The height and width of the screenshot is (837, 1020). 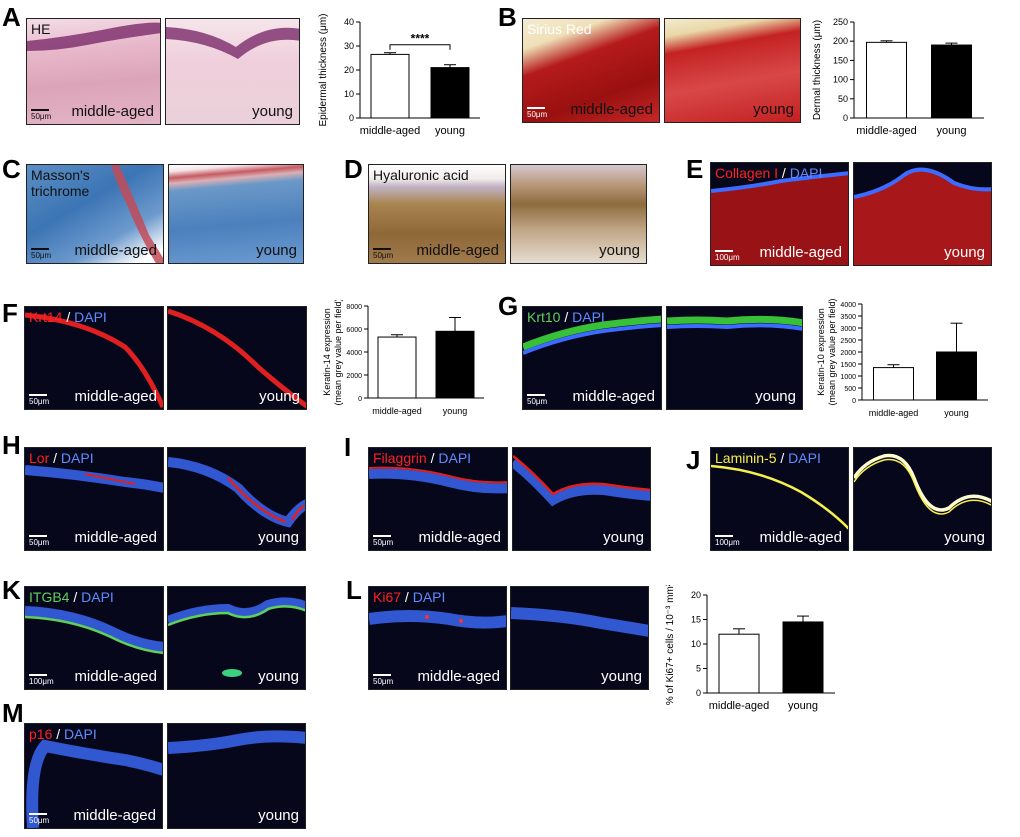 What do you see at coordinates (840, 60) in the screenshot?
I see `y-tick-label: 150` at bounding box center [840, 60].